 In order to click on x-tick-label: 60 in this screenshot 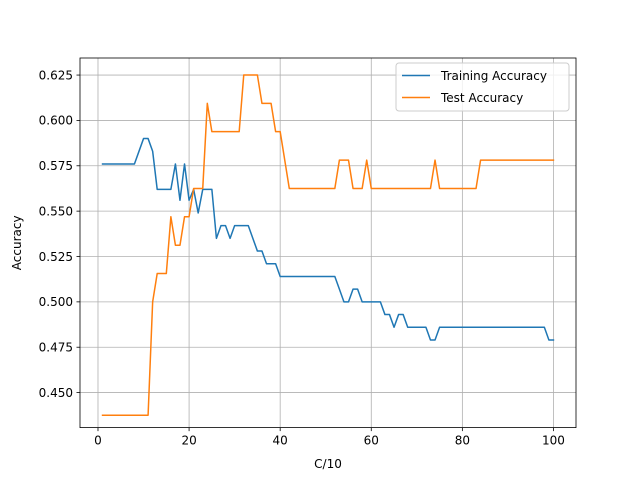, I will do `click(371, 441)`.